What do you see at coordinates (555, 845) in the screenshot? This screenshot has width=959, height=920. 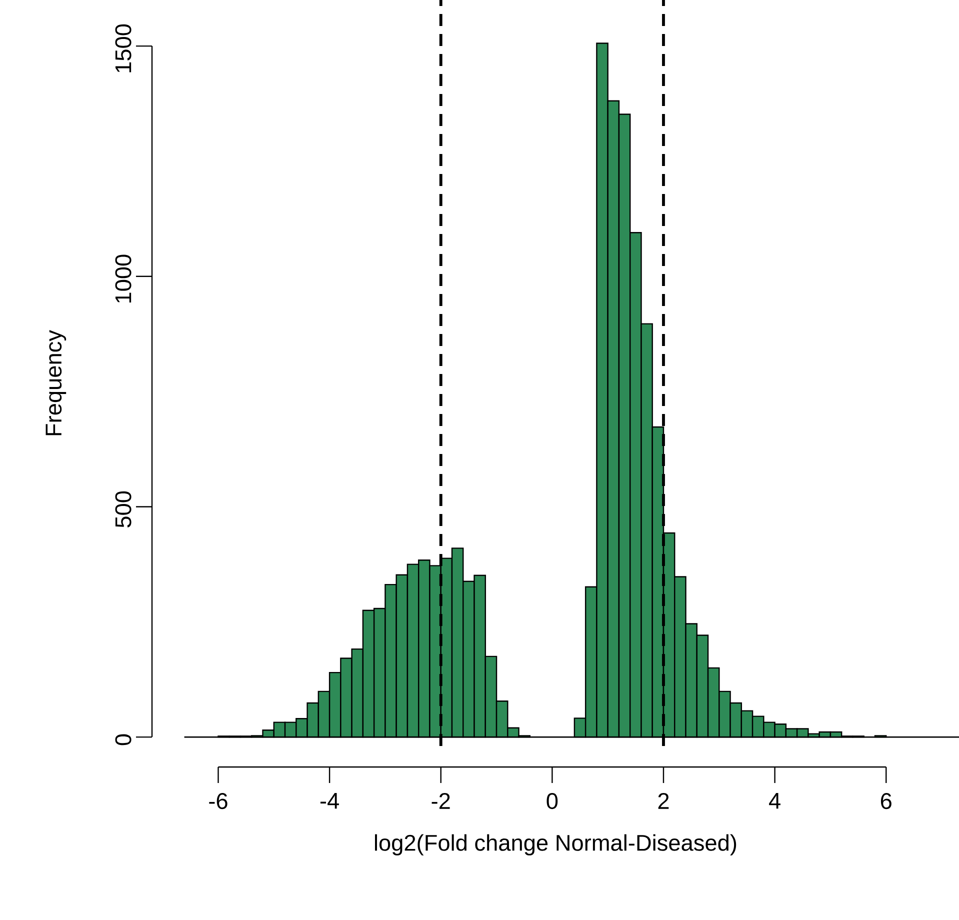 I see `x-axis-title: log2(Fold change Normal-Diseased)` at bounding box center [555, 845].